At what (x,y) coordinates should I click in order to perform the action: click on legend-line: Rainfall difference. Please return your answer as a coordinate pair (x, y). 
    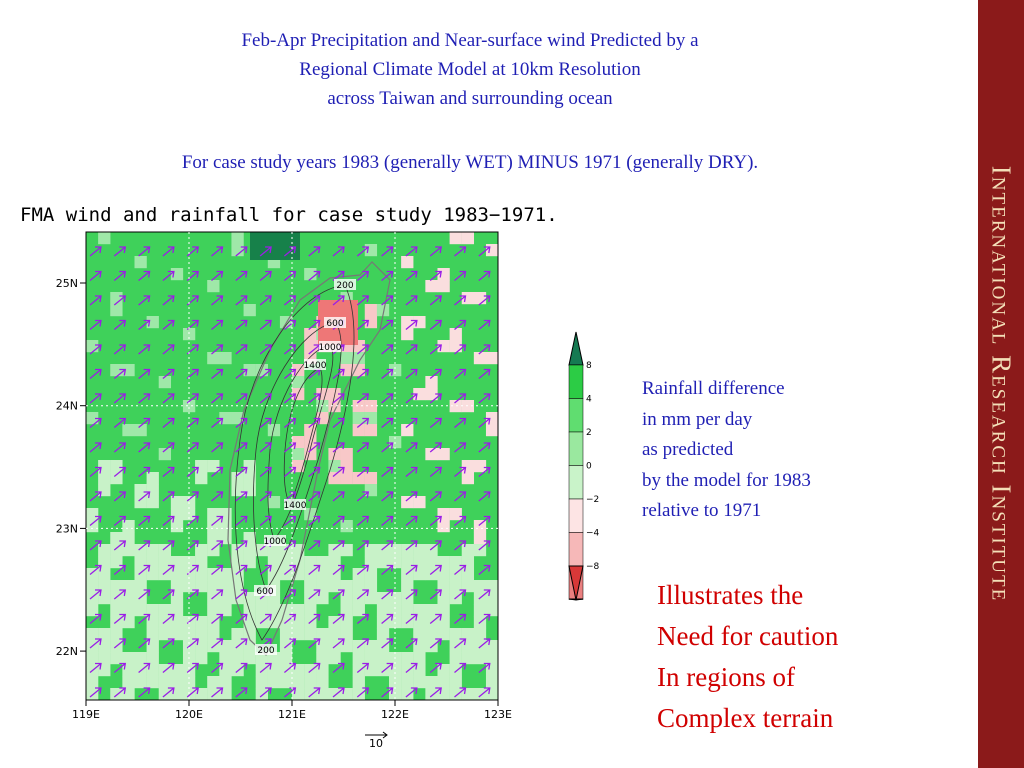
    Looking at the image, I should click on (713, 388).